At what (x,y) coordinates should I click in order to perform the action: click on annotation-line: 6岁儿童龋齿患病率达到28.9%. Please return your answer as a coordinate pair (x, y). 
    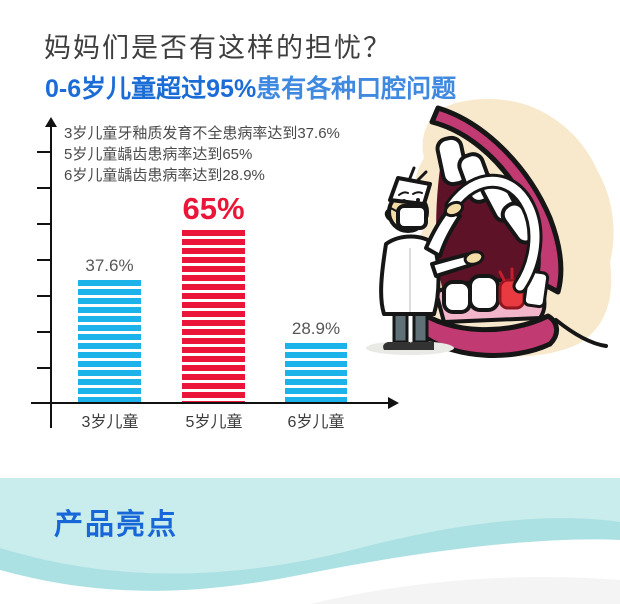
    Looking at the image, I should click on (164, 175).